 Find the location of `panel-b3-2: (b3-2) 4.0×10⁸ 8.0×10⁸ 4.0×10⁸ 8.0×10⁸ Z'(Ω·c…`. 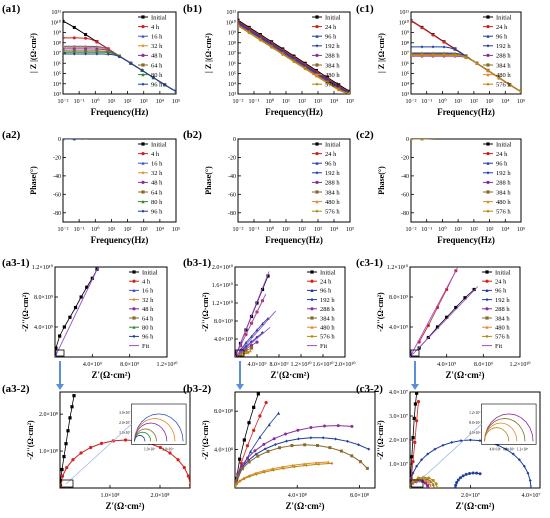

panel-b3-2: (b3-2) 4.0×10⁸ 8.0×10⁸ 4.0×10⁸ 8.0×10⁸ Z'(Ω·c… is located at coordinates (279, 447).